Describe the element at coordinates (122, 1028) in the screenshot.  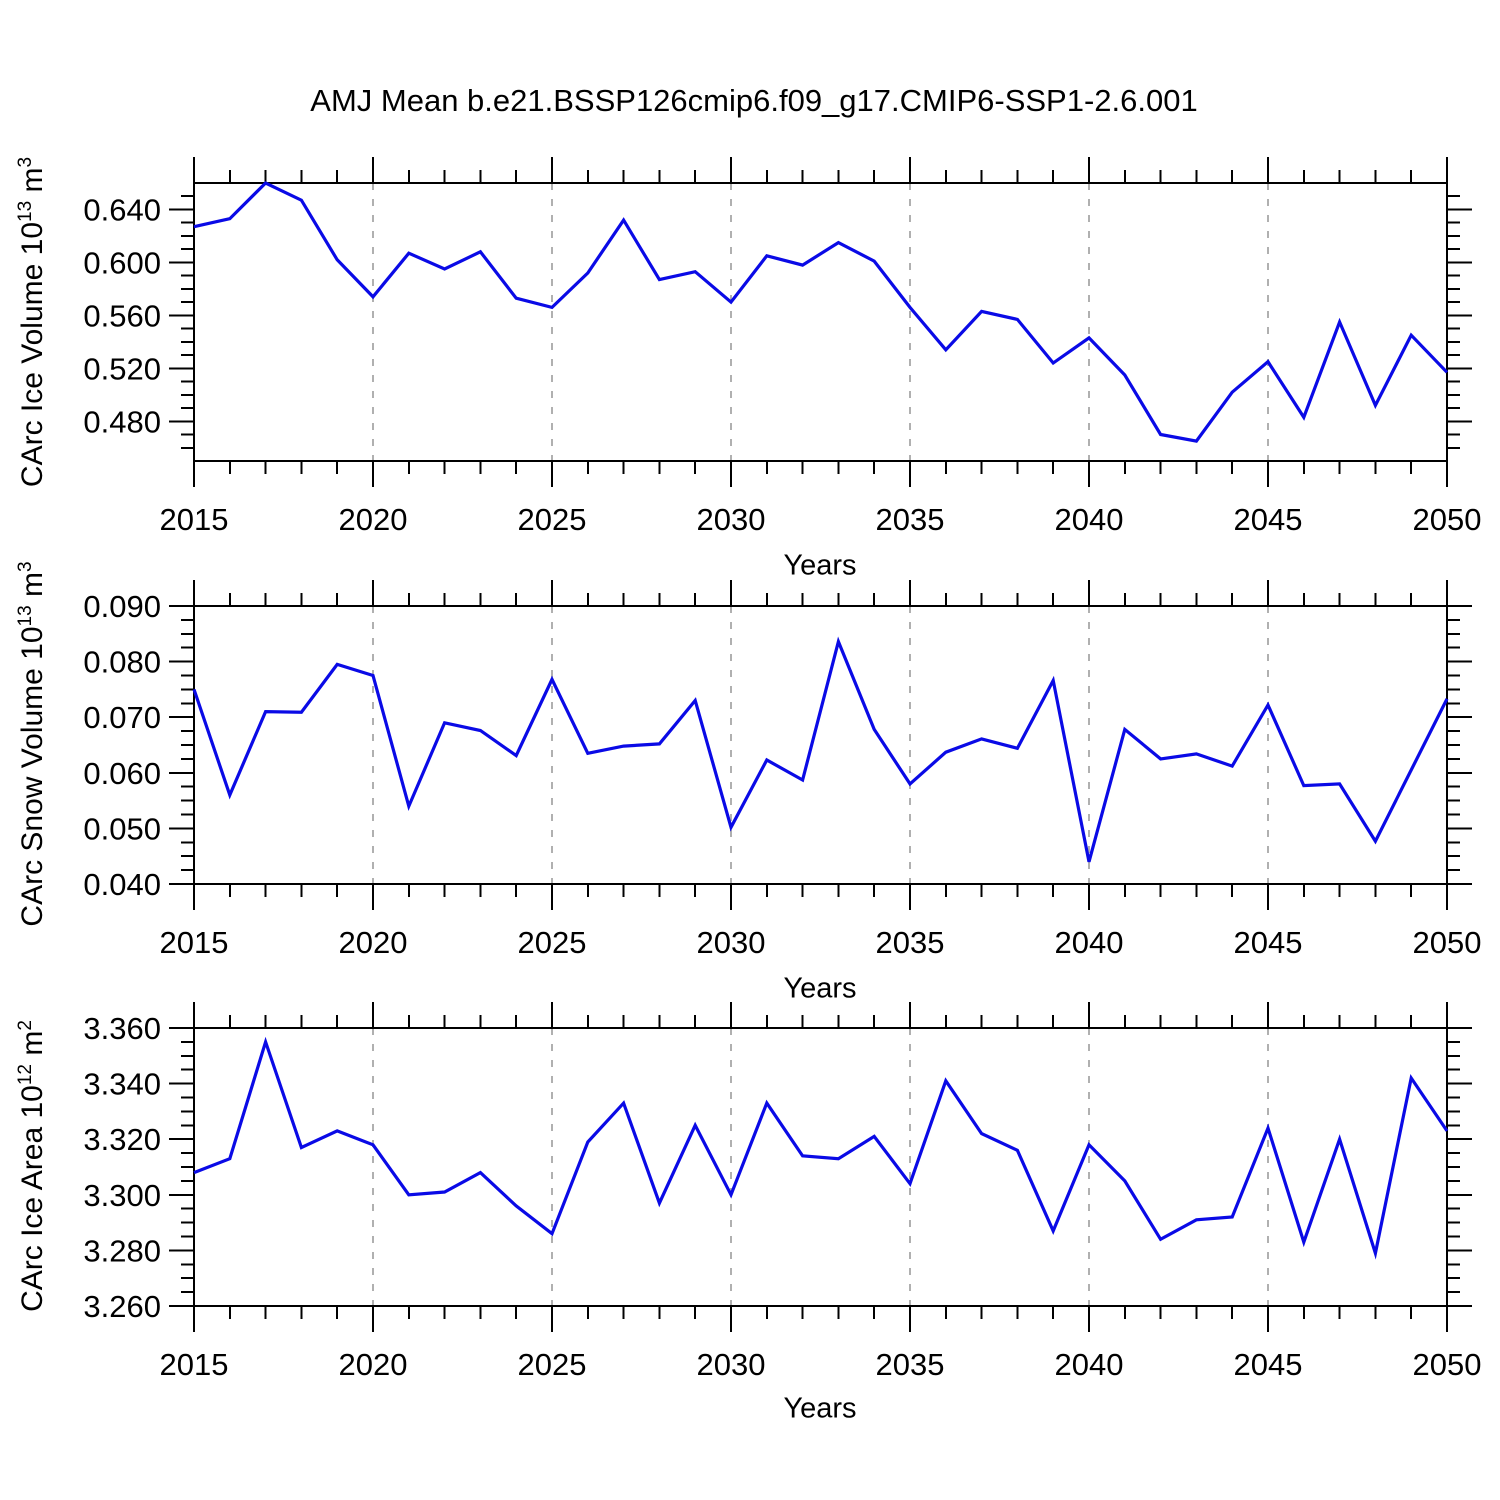
I see `y-tick-label: 3.360` at that location.